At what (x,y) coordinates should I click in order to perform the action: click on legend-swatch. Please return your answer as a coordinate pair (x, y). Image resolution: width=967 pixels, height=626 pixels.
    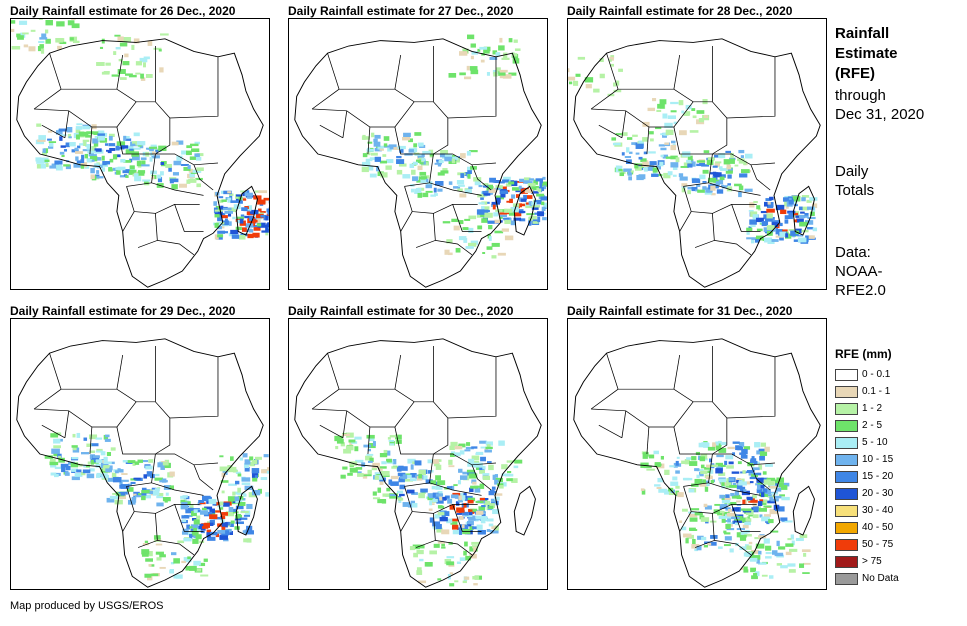
    Looking at the image, I should click on (846, 408).